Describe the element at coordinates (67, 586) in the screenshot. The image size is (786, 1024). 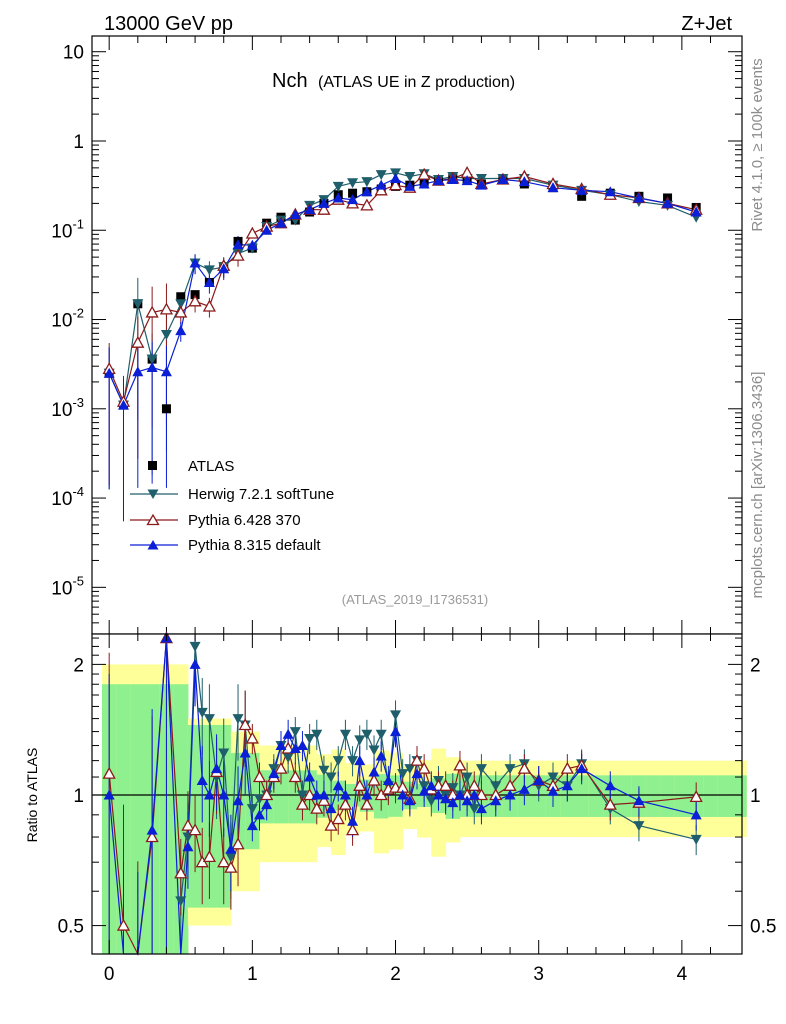
I see `main-y-tick-label: 10⁻⁵` at that location.